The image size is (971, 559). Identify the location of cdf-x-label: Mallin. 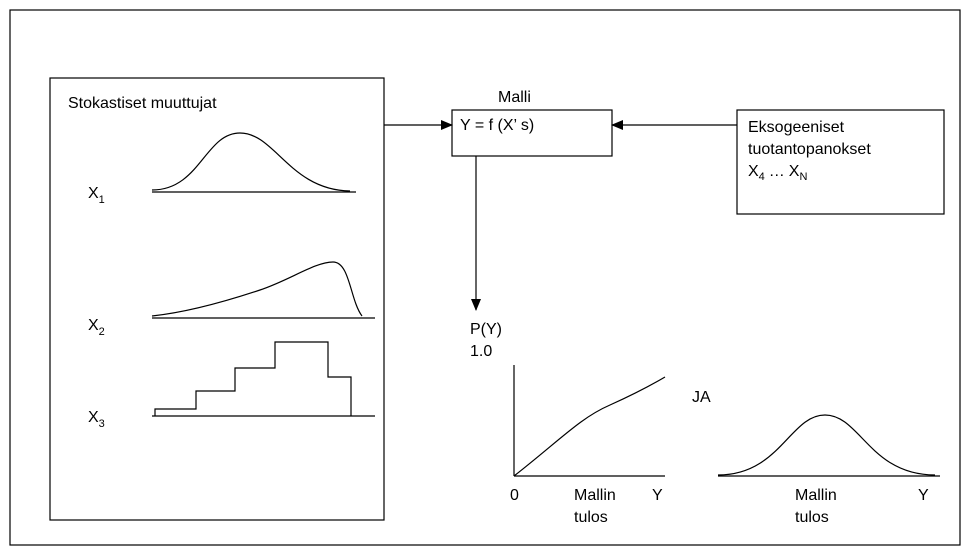
(595, 495).